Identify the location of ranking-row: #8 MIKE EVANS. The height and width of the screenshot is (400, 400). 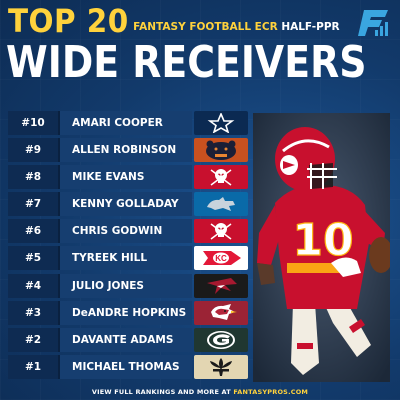
(128, 177).